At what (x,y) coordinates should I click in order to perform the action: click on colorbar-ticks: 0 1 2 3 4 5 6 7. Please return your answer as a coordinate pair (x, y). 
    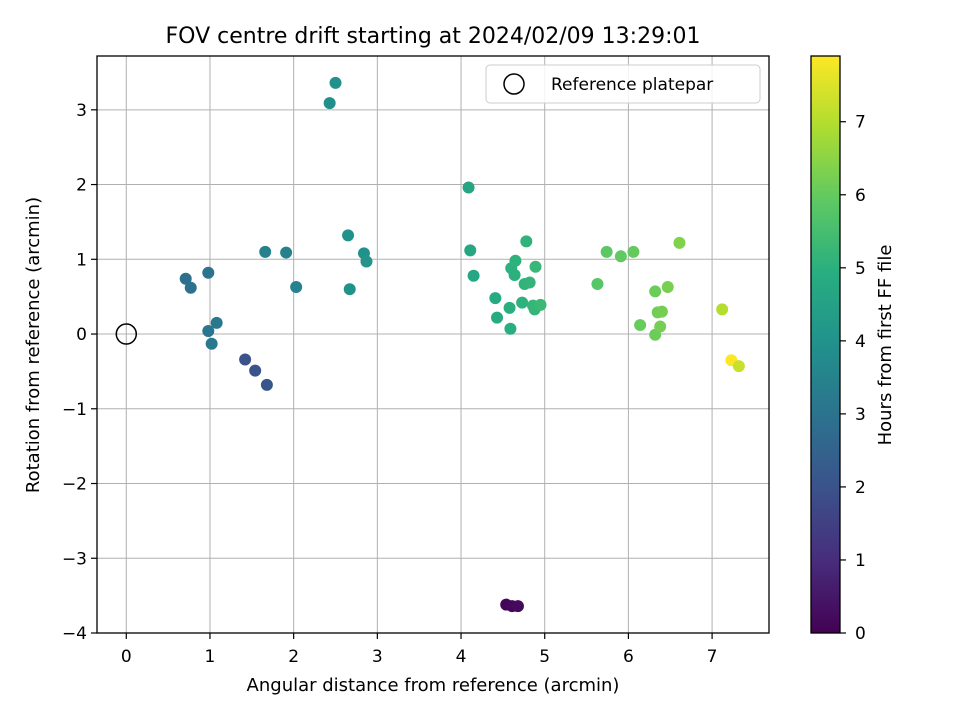
    Looking at the image, I should click on (853, 378).